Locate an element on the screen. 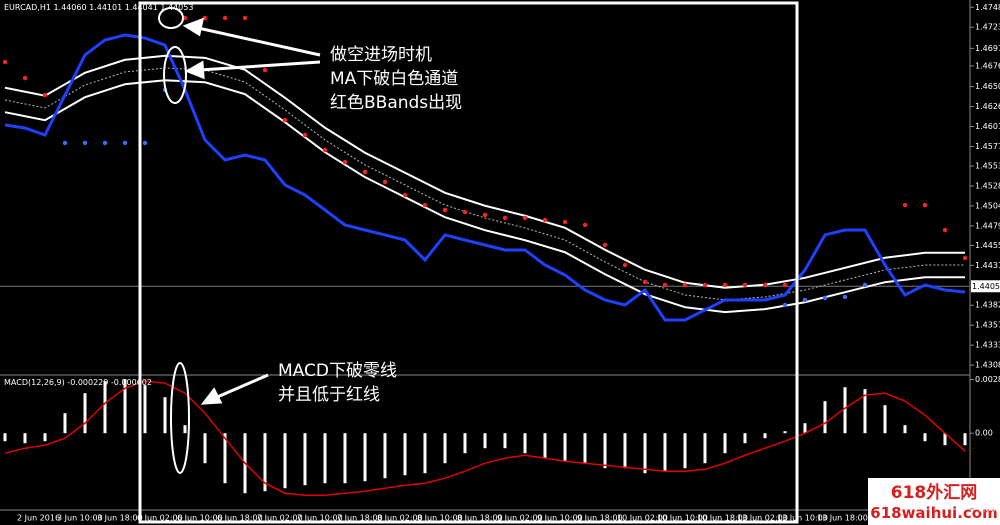 The image size is (1000, 525). y-tick-label: -0.004035 is located at coordinates (987, 508).